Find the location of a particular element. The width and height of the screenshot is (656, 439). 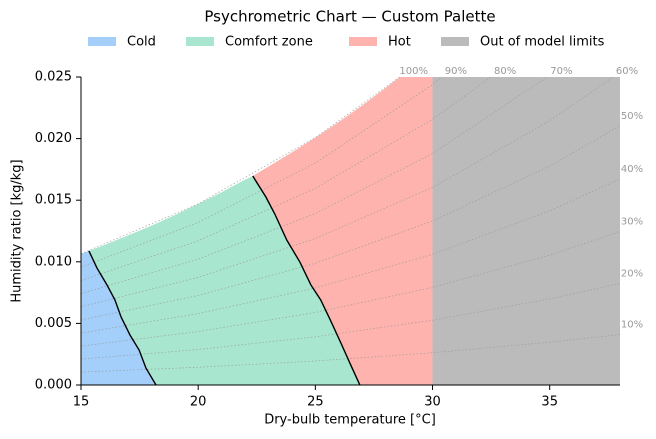

x-axis-label: Dry-bulb temperature [°C] is located at coordinates (350, 420).